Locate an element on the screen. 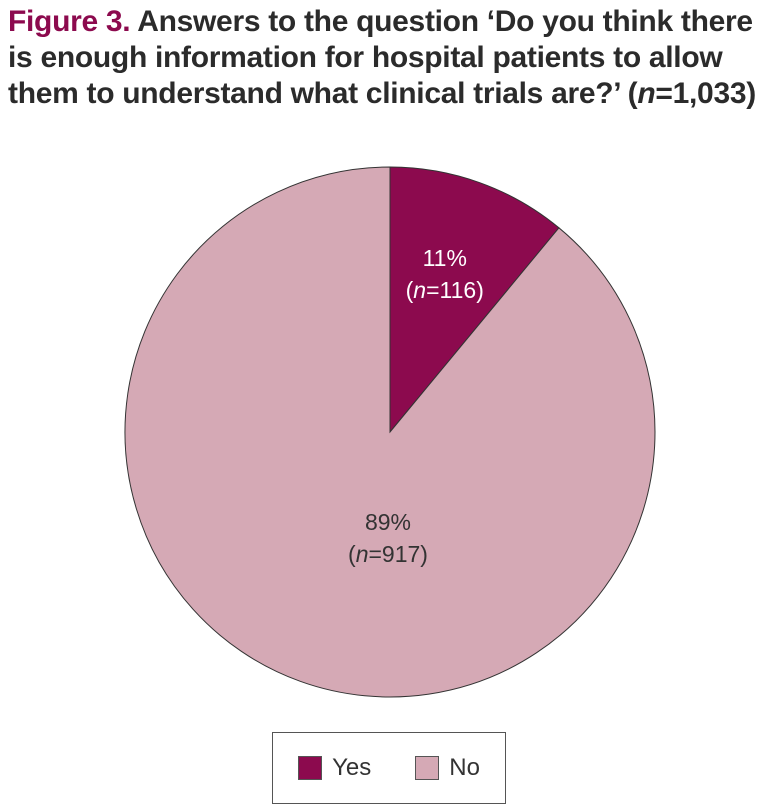  legend-swatch-no is located at coordinates (427, 768).